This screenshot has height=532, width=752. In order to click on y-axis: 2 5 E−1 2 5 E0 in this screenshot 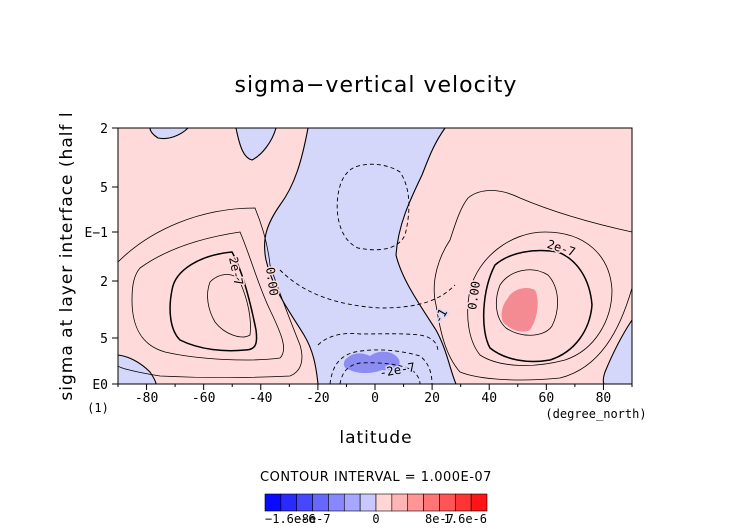, I will do `click(101, 257)`.